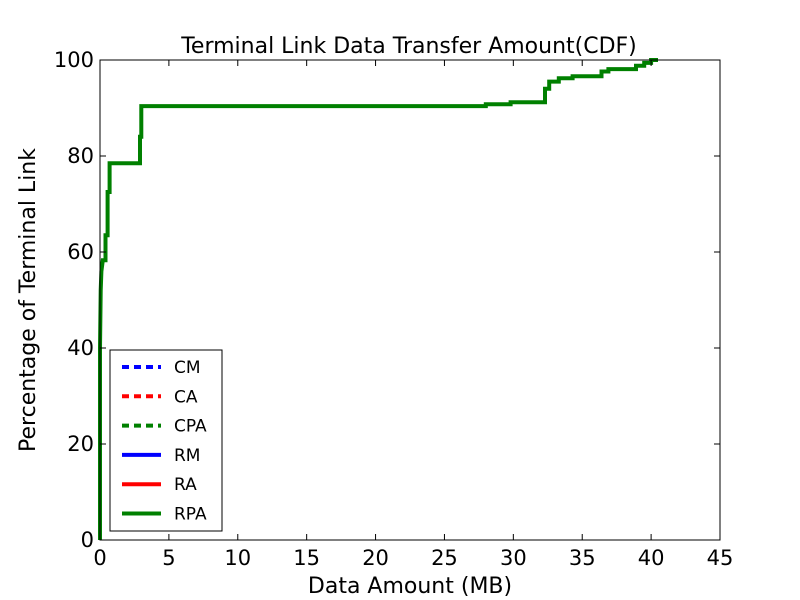  What do you see at coordinates (237, 558) in the screenshot?
I see `x-tick-label: 10` at bounding box center [237, 558].